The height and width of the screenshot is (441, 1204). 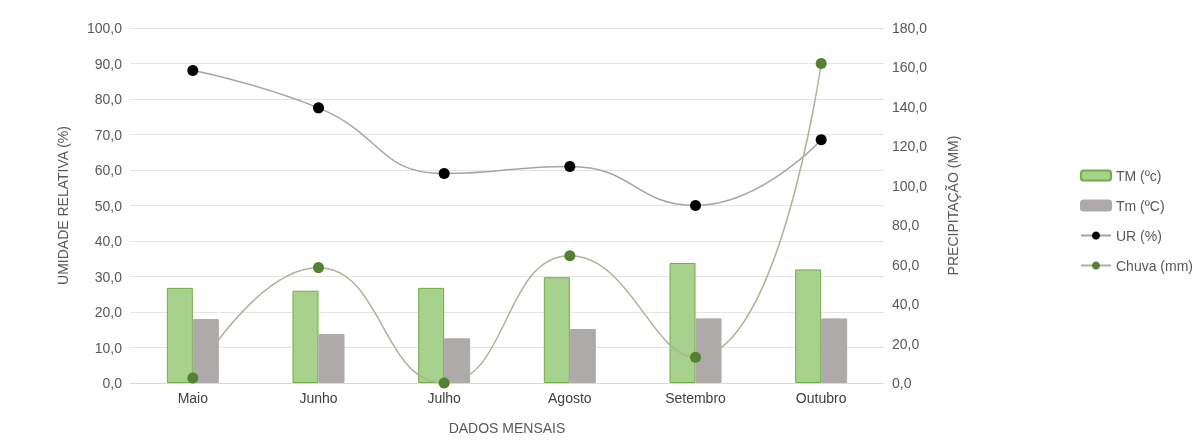 What do you see at coordinates (108, 99) in the screenshot?
I see `y-tick-label: 80,0` at bounding box center [108, 99].